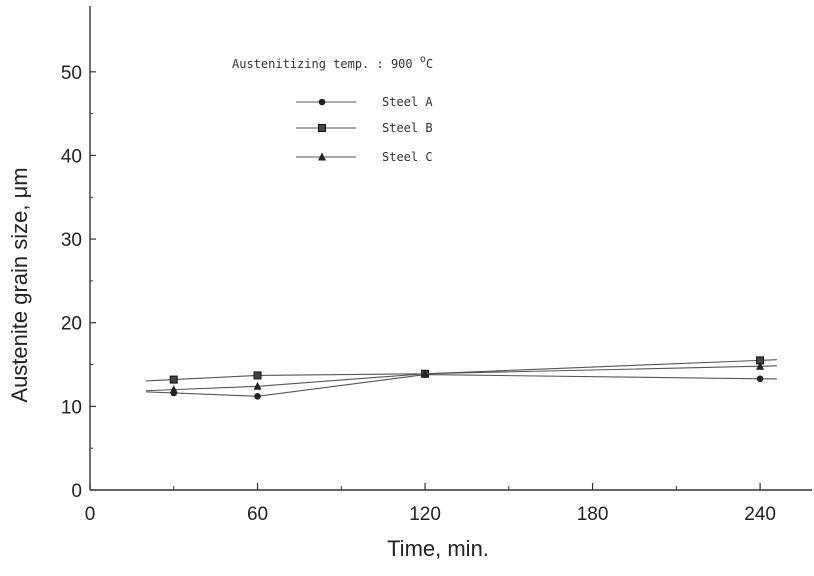 This screenshot has width=814, height=576. What do you see at coordinates (364, 102) in the screenshot?
I see `legend-entry-steel-a: Steel A` at bounding box center [364, 102].